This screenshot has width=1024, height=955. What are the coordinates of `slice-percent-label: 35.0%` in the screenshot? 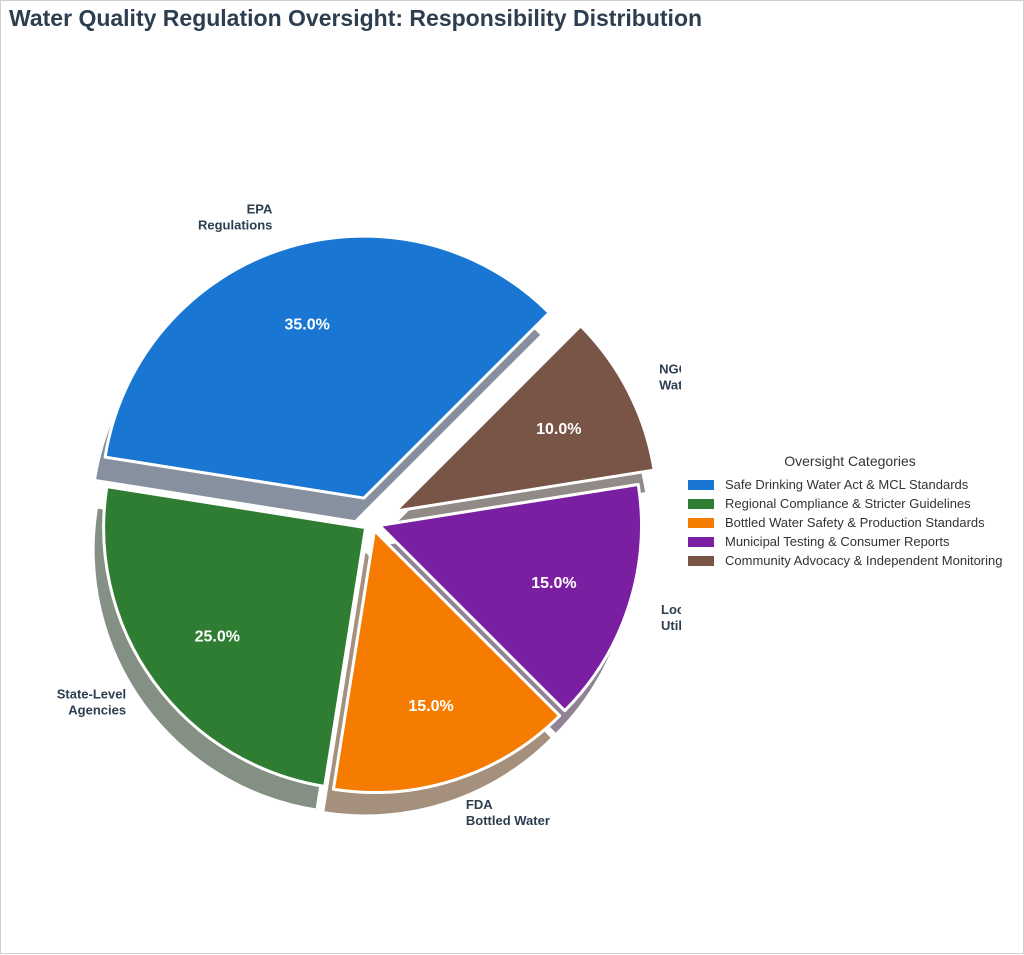 It's located at (307, 325).